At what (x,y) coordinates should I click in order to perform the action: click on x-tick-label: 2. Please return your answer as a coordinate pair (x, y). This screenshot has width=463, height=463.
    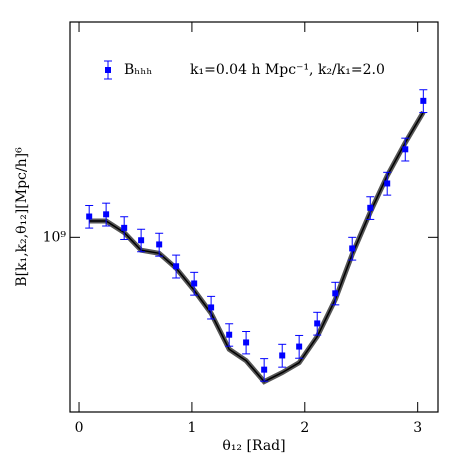
    Looking at the image, I should click on (304, 428).